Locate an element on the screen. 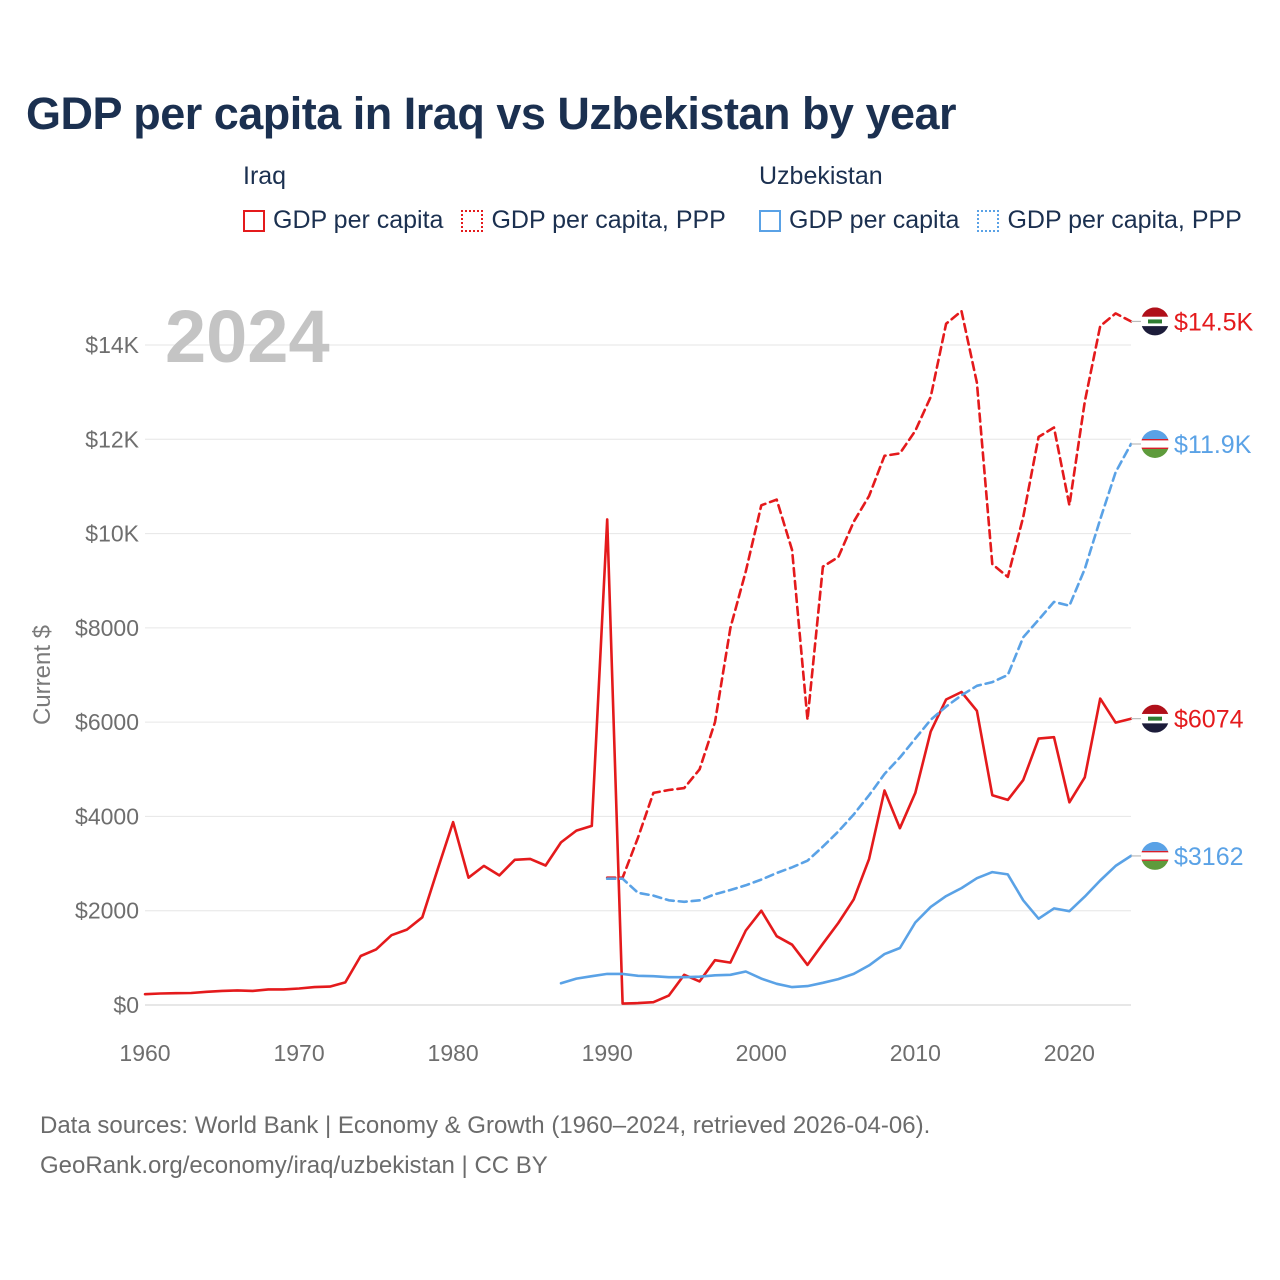 This screenshot has height=1280, width=1280. legend-item-iraq-gdp: GDP per capita is located at coordinates (343, 220).